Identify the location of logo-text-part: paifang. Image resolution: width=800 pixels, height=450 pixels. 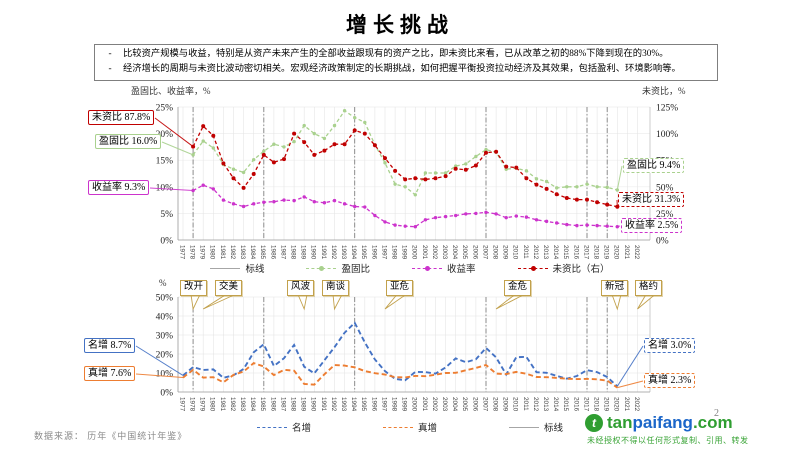
(662, 422).